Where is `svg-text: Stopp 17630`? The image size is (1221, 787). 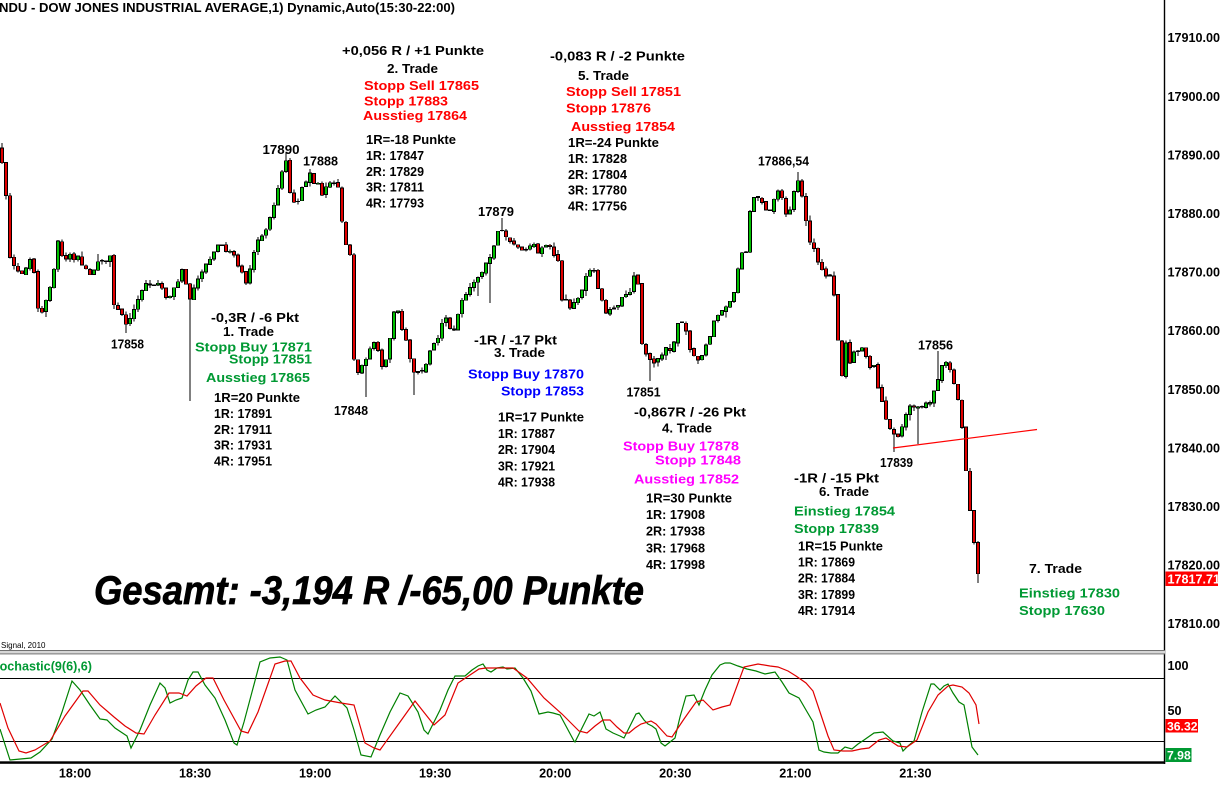
svg-text: Stopp 17630 is located at coordinates (1062, 610).